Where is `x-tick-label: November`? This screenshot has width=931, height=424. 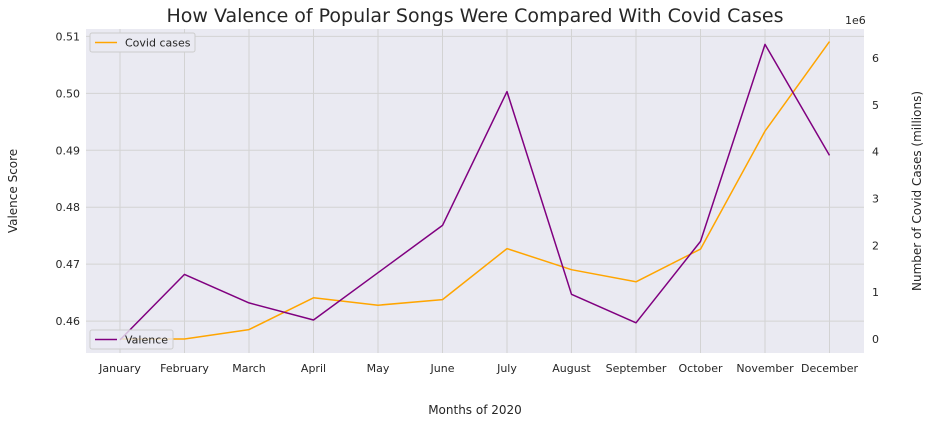 x-tick-label: November is located at coordinates (765, 368).